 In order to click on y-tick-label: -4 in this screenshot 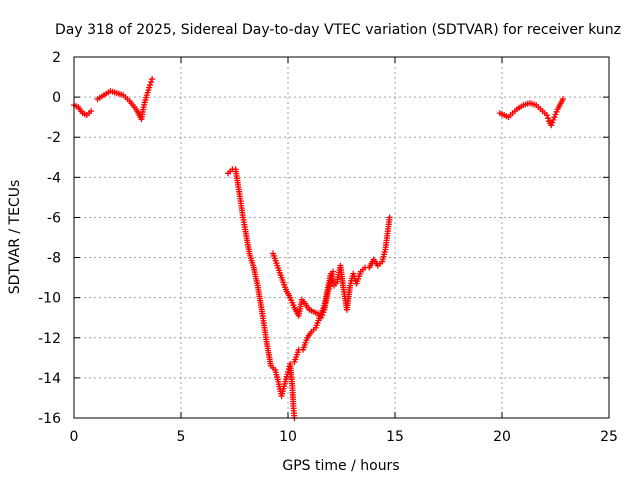, I will do `click(54, 178)`.